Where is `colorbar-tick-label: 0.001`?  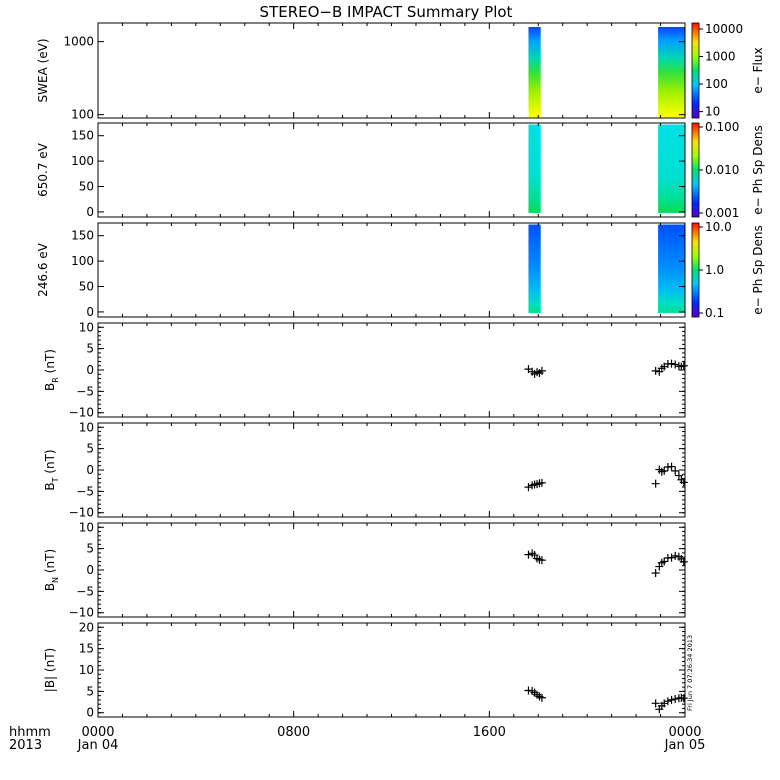 colorbar-tick-label: 0.001 is located at coordinates (722, 213).